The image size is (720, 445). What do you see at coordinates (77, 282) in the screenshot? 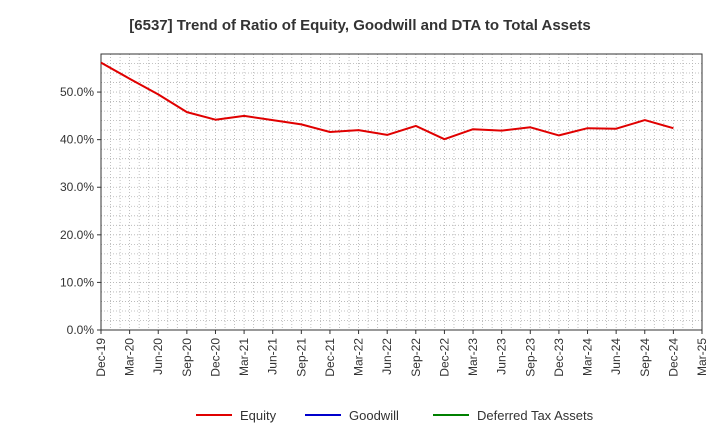
I see `y-tick-label: 10.0%` at bounding box center [77, 282].